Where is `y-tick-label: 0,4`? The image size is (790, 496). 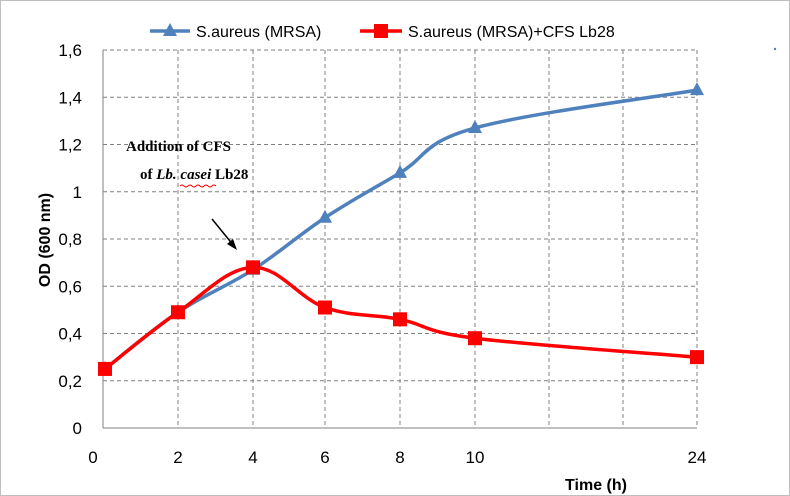 y-tick-label: 0,4 is located at coordinates (70, 334).